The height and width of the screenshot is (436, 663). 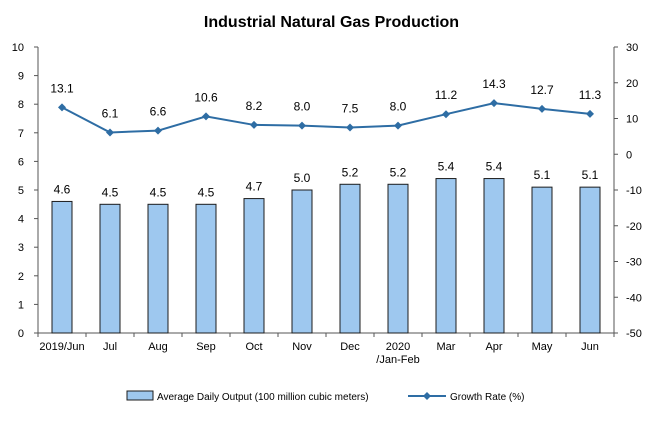 What do you see at coordinates (18, 48) in the screenshot?
I see `left-tick-label: 10` at bounding box center [18, 48].